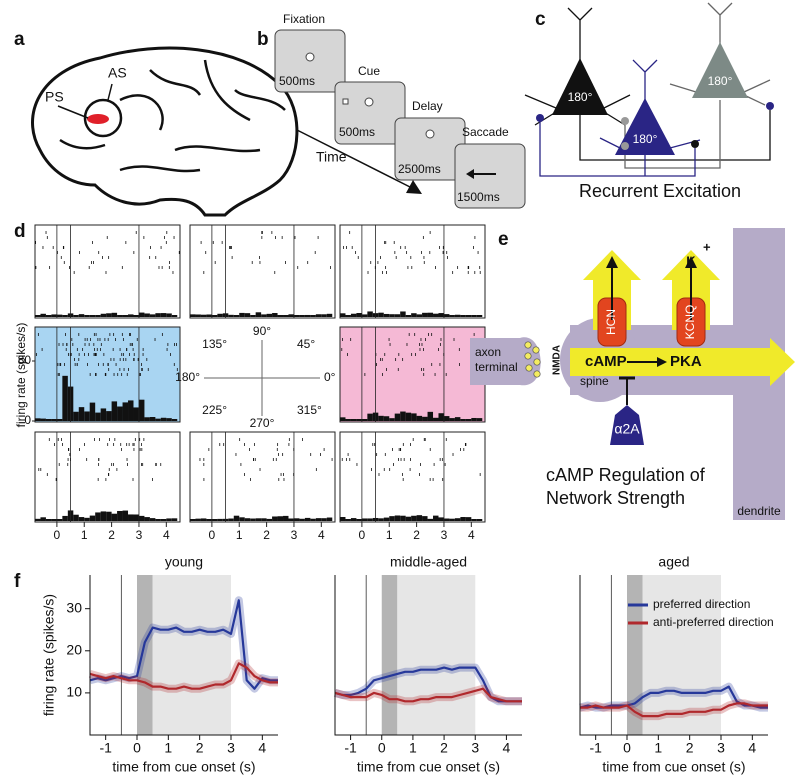 This screenshot has height=780, width=800. Describe the element at coordinates (331, 157) in the screenshot. I see `axis-label: Time` at that location.